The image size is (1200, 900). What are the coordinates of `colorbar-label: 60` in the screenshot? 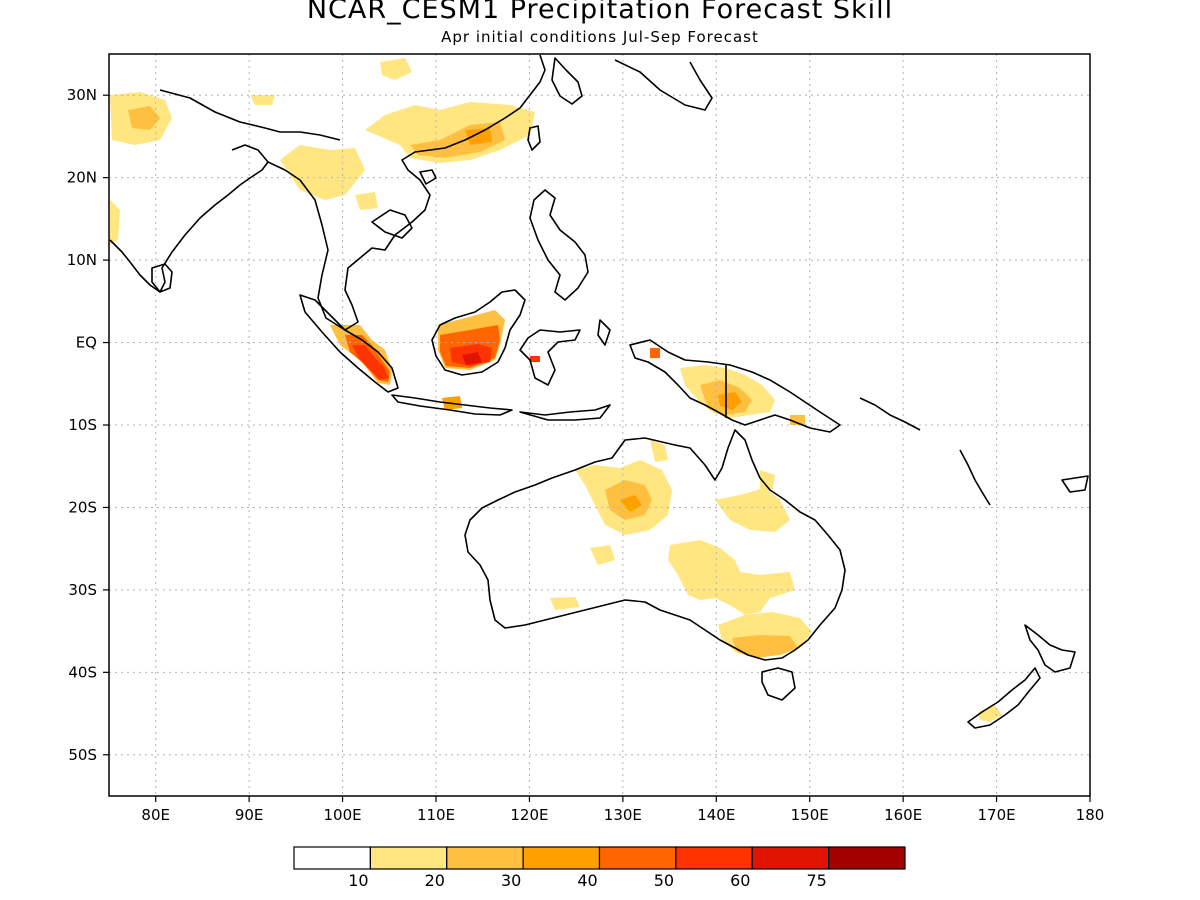 It's located at (740, 880).